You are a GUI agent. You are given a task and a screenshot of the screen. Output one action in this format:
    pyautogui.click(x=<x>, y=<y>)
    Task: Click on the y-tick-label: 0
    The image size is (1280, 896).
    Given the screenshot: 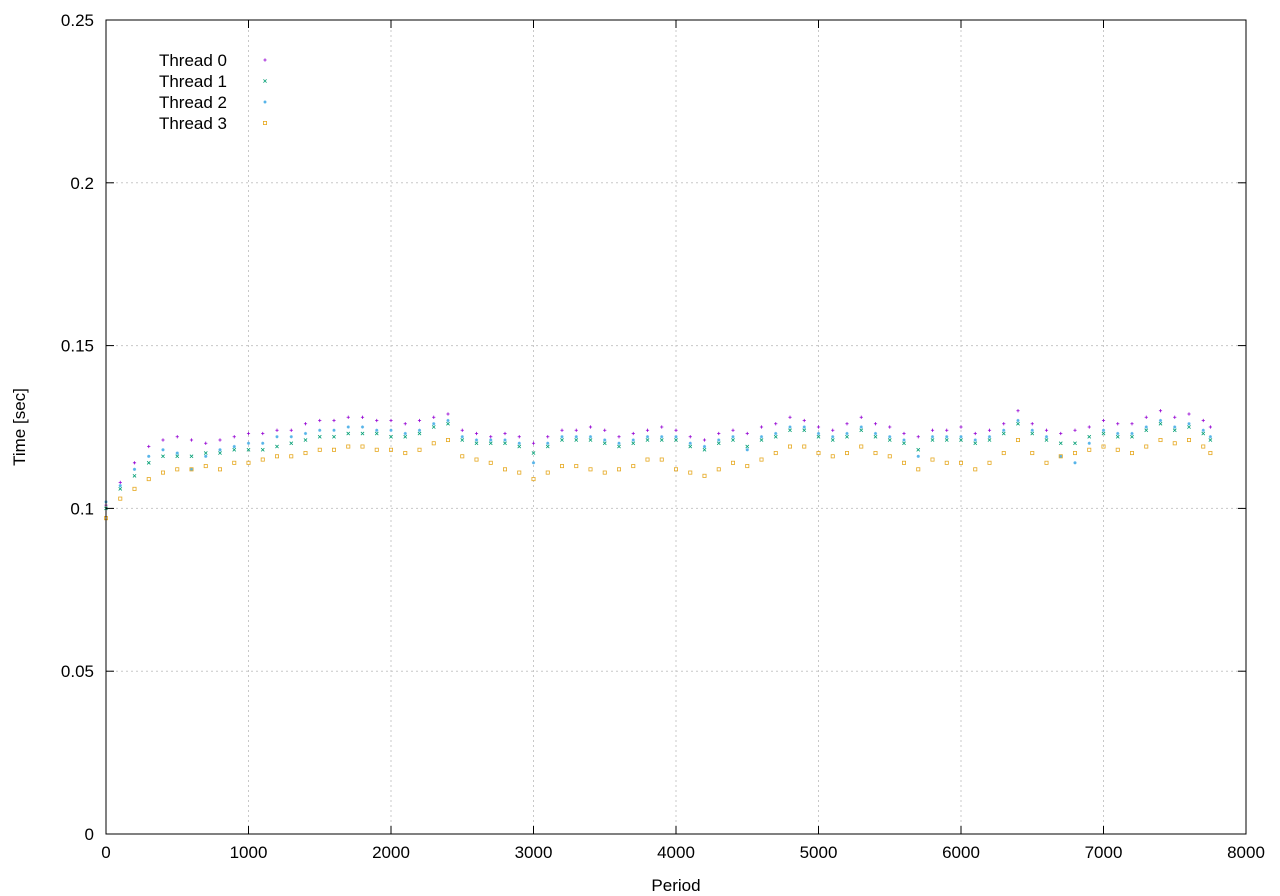 What is the action you would take?
    pyautogui.click(x=89, y=834)
    